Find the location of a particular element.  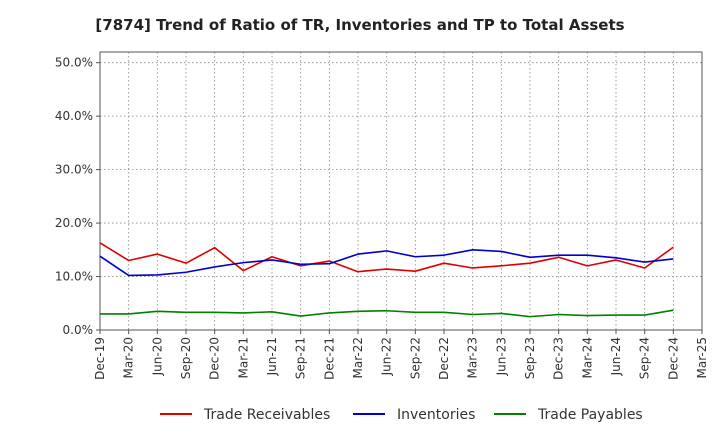

y-tick-label: 0.0% is located at coordinates (78, 330).